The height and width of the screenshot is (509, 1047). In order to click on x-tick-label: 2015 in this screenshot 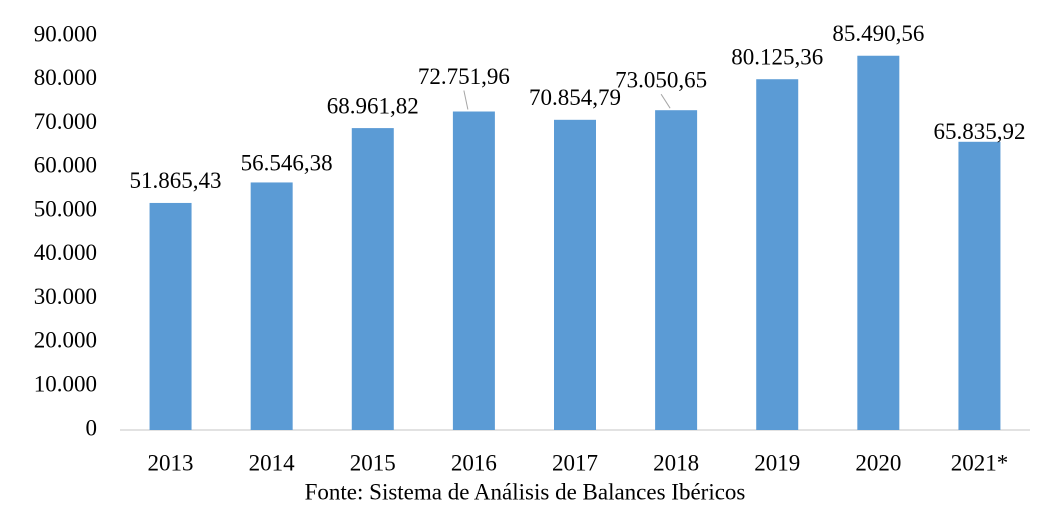, I will do `click(373, 462)`.